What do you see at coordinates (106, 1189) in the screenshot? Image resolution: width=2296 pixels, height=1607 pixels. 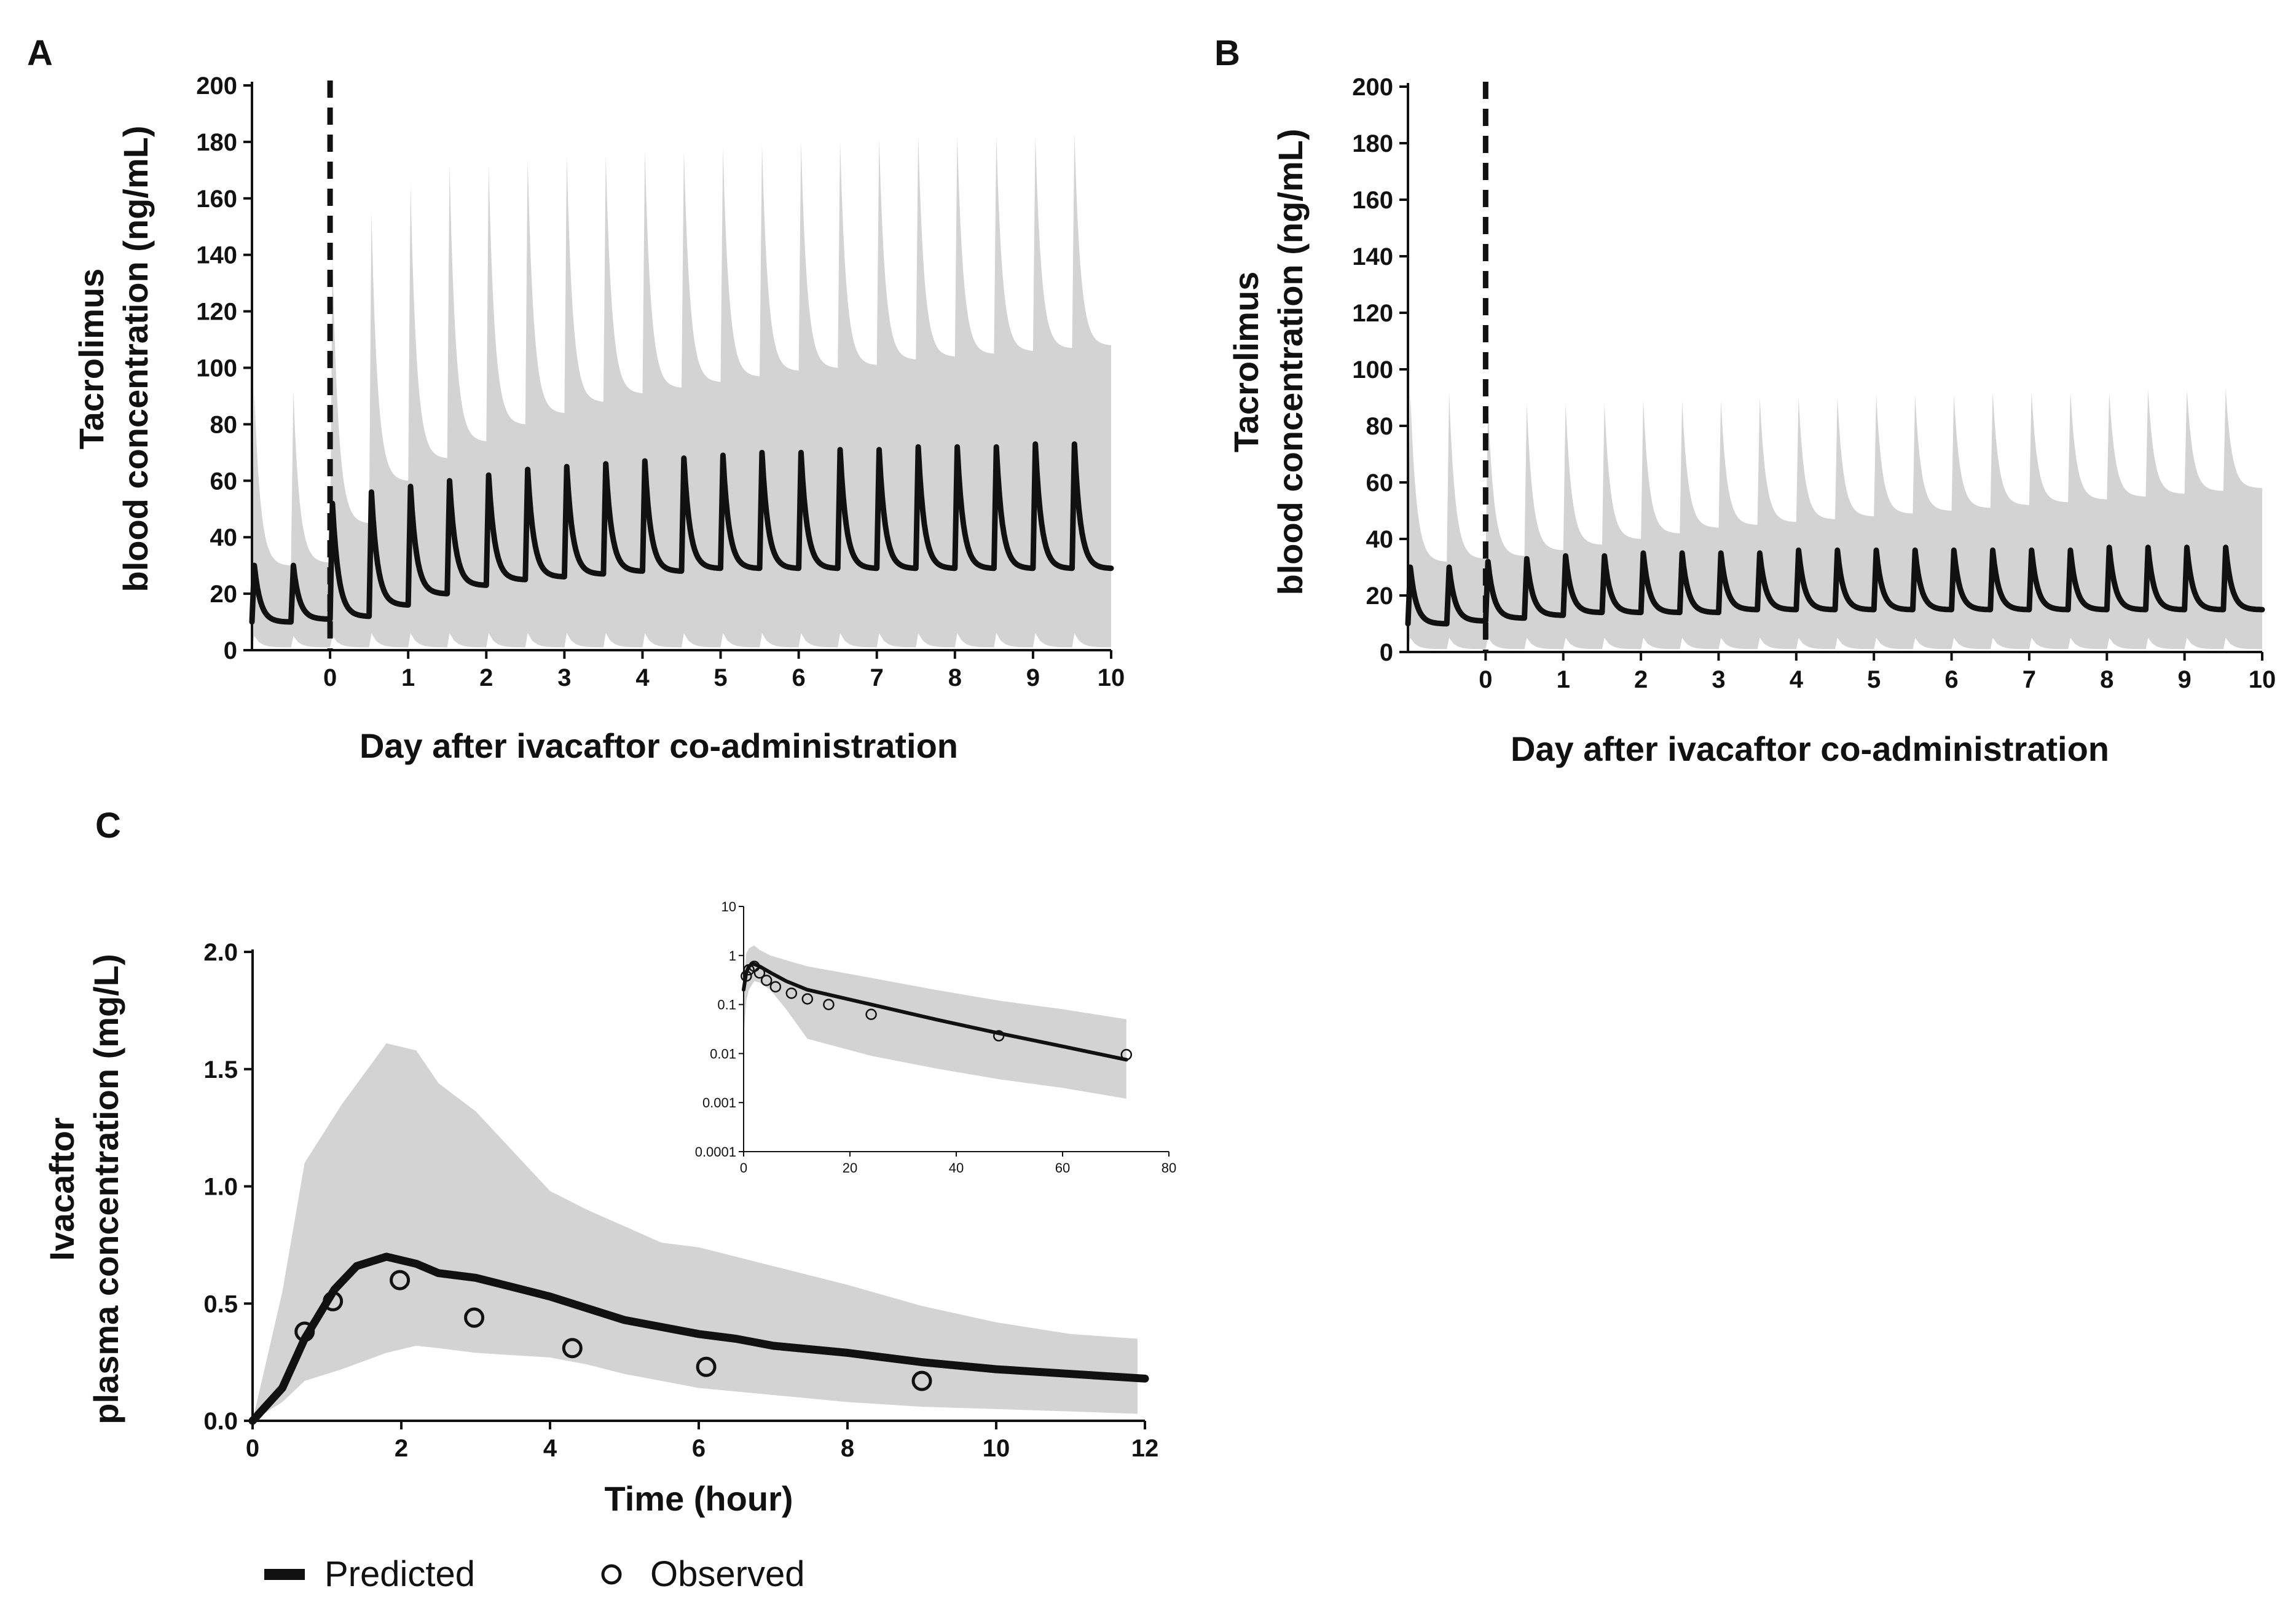 I see `panel-c-ylabel-line2: plasma concentration (mg/L)` at bounding box center [106, 1189].